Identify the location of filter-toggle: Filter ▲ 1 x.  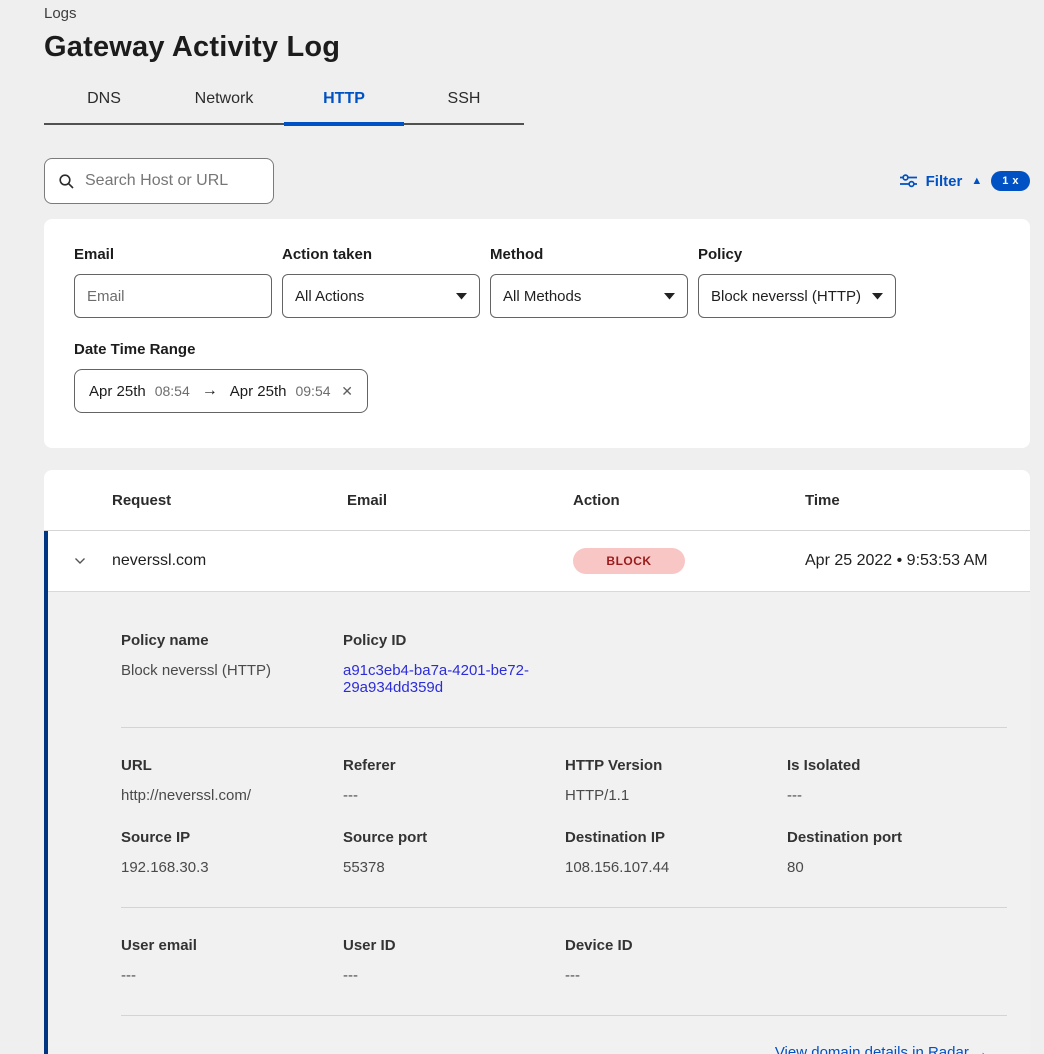
(964, 181).